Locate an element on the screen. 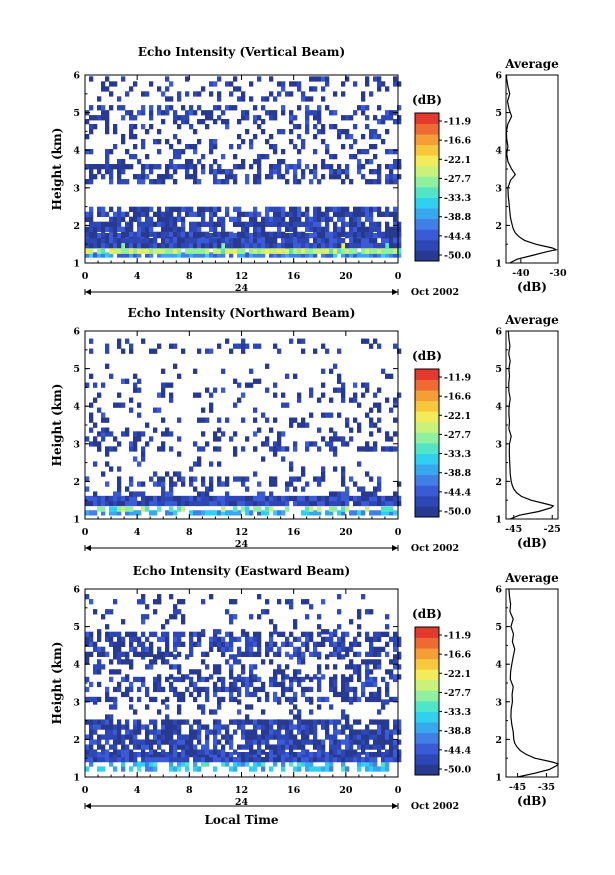  colorbar-tick-label: -50.0 is located at coordinates (457, 770).